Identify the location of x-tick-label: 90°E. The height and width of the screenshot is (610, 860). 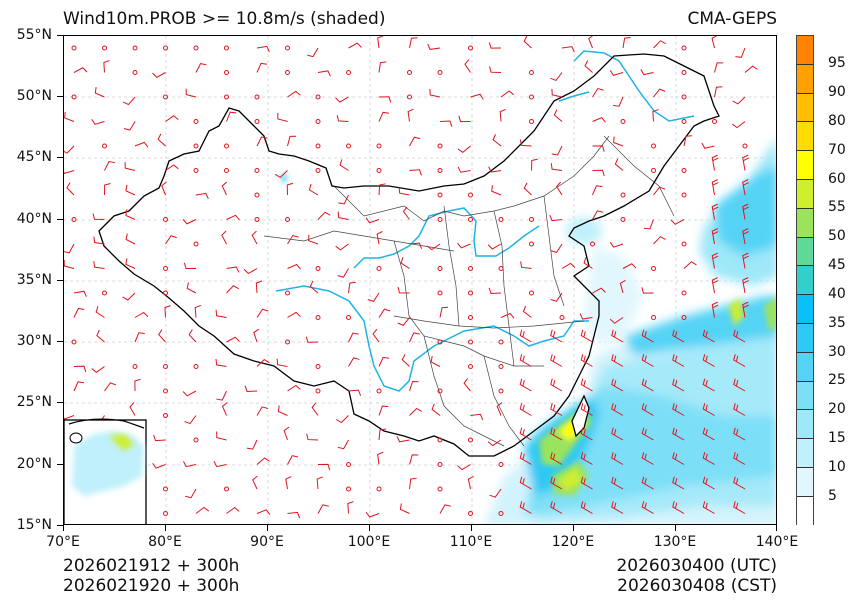
(267, 542).